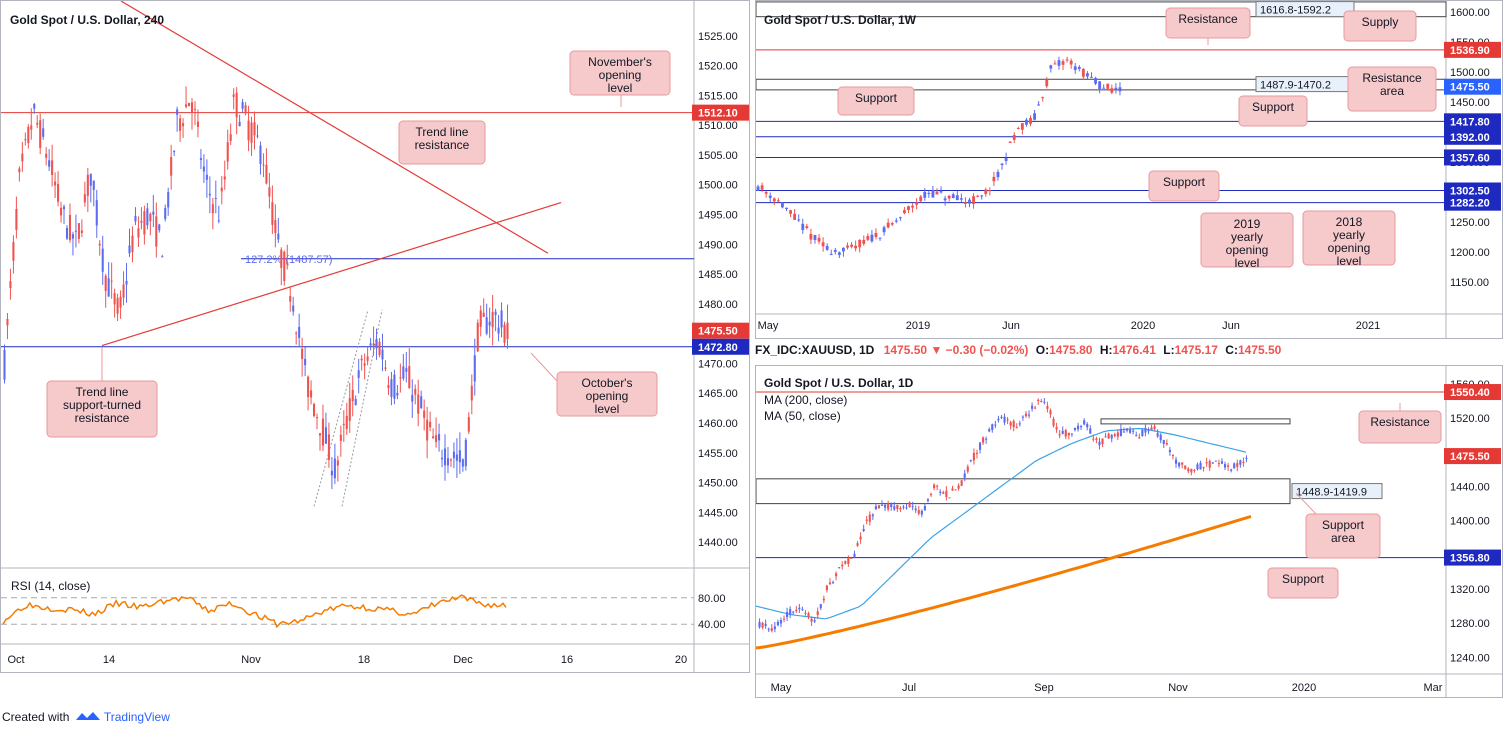  Describe the element at coordinates (102, 405) in the screenshot. I see `h4-note-trendline-support-text: support-turned` at that location.